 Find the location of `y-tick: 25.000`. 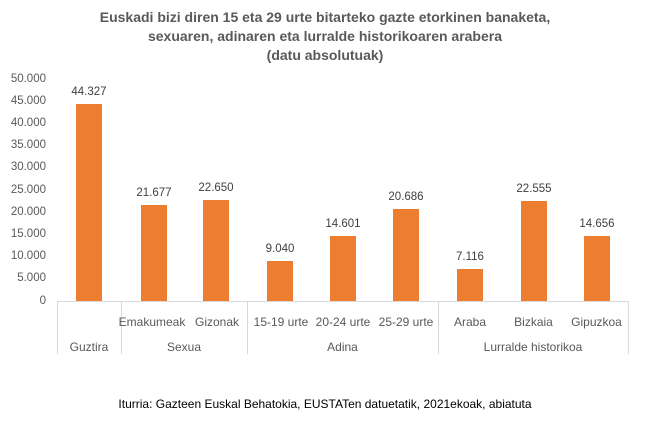

y-tick: 25.000 is located at coordinates (28, 190).